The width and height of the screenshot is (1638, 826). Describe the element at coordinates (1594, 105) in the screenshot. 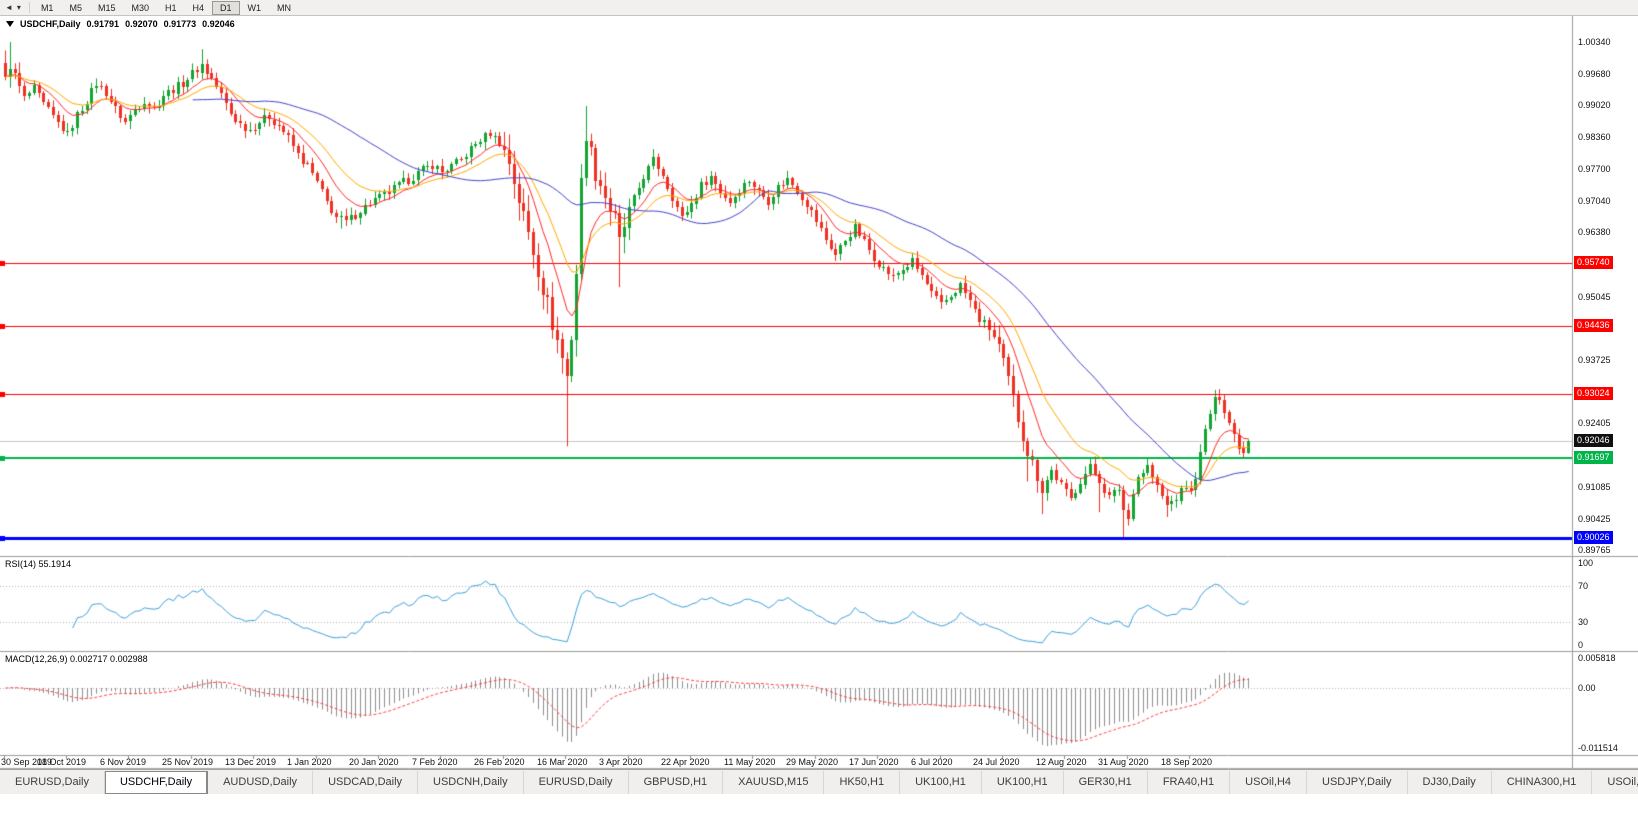

I see `price-axis-tick: 0.99020` at that location.